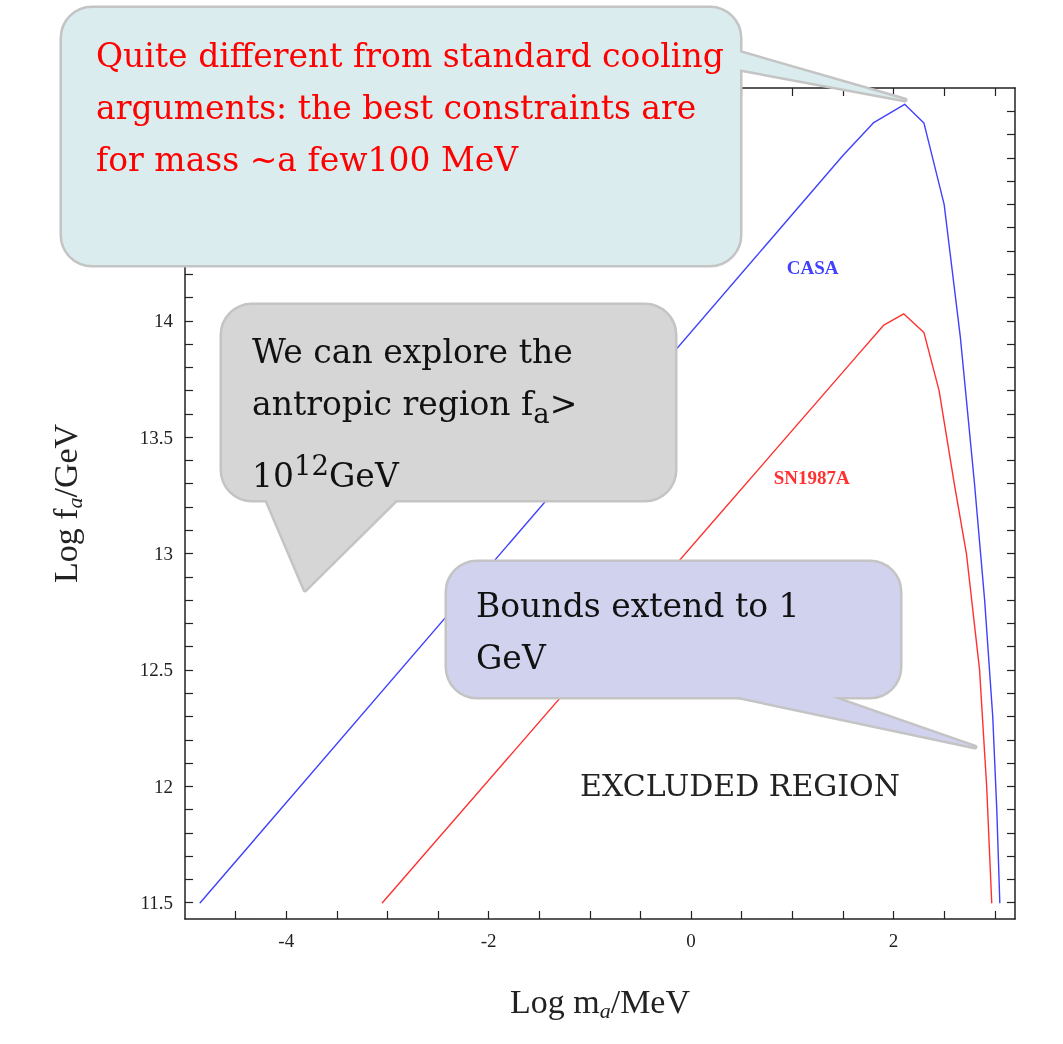  What do you see at coordinates (163, 786) in the screenshot?
I see `y-tick-label: 12` at bounding box center [163, 786].